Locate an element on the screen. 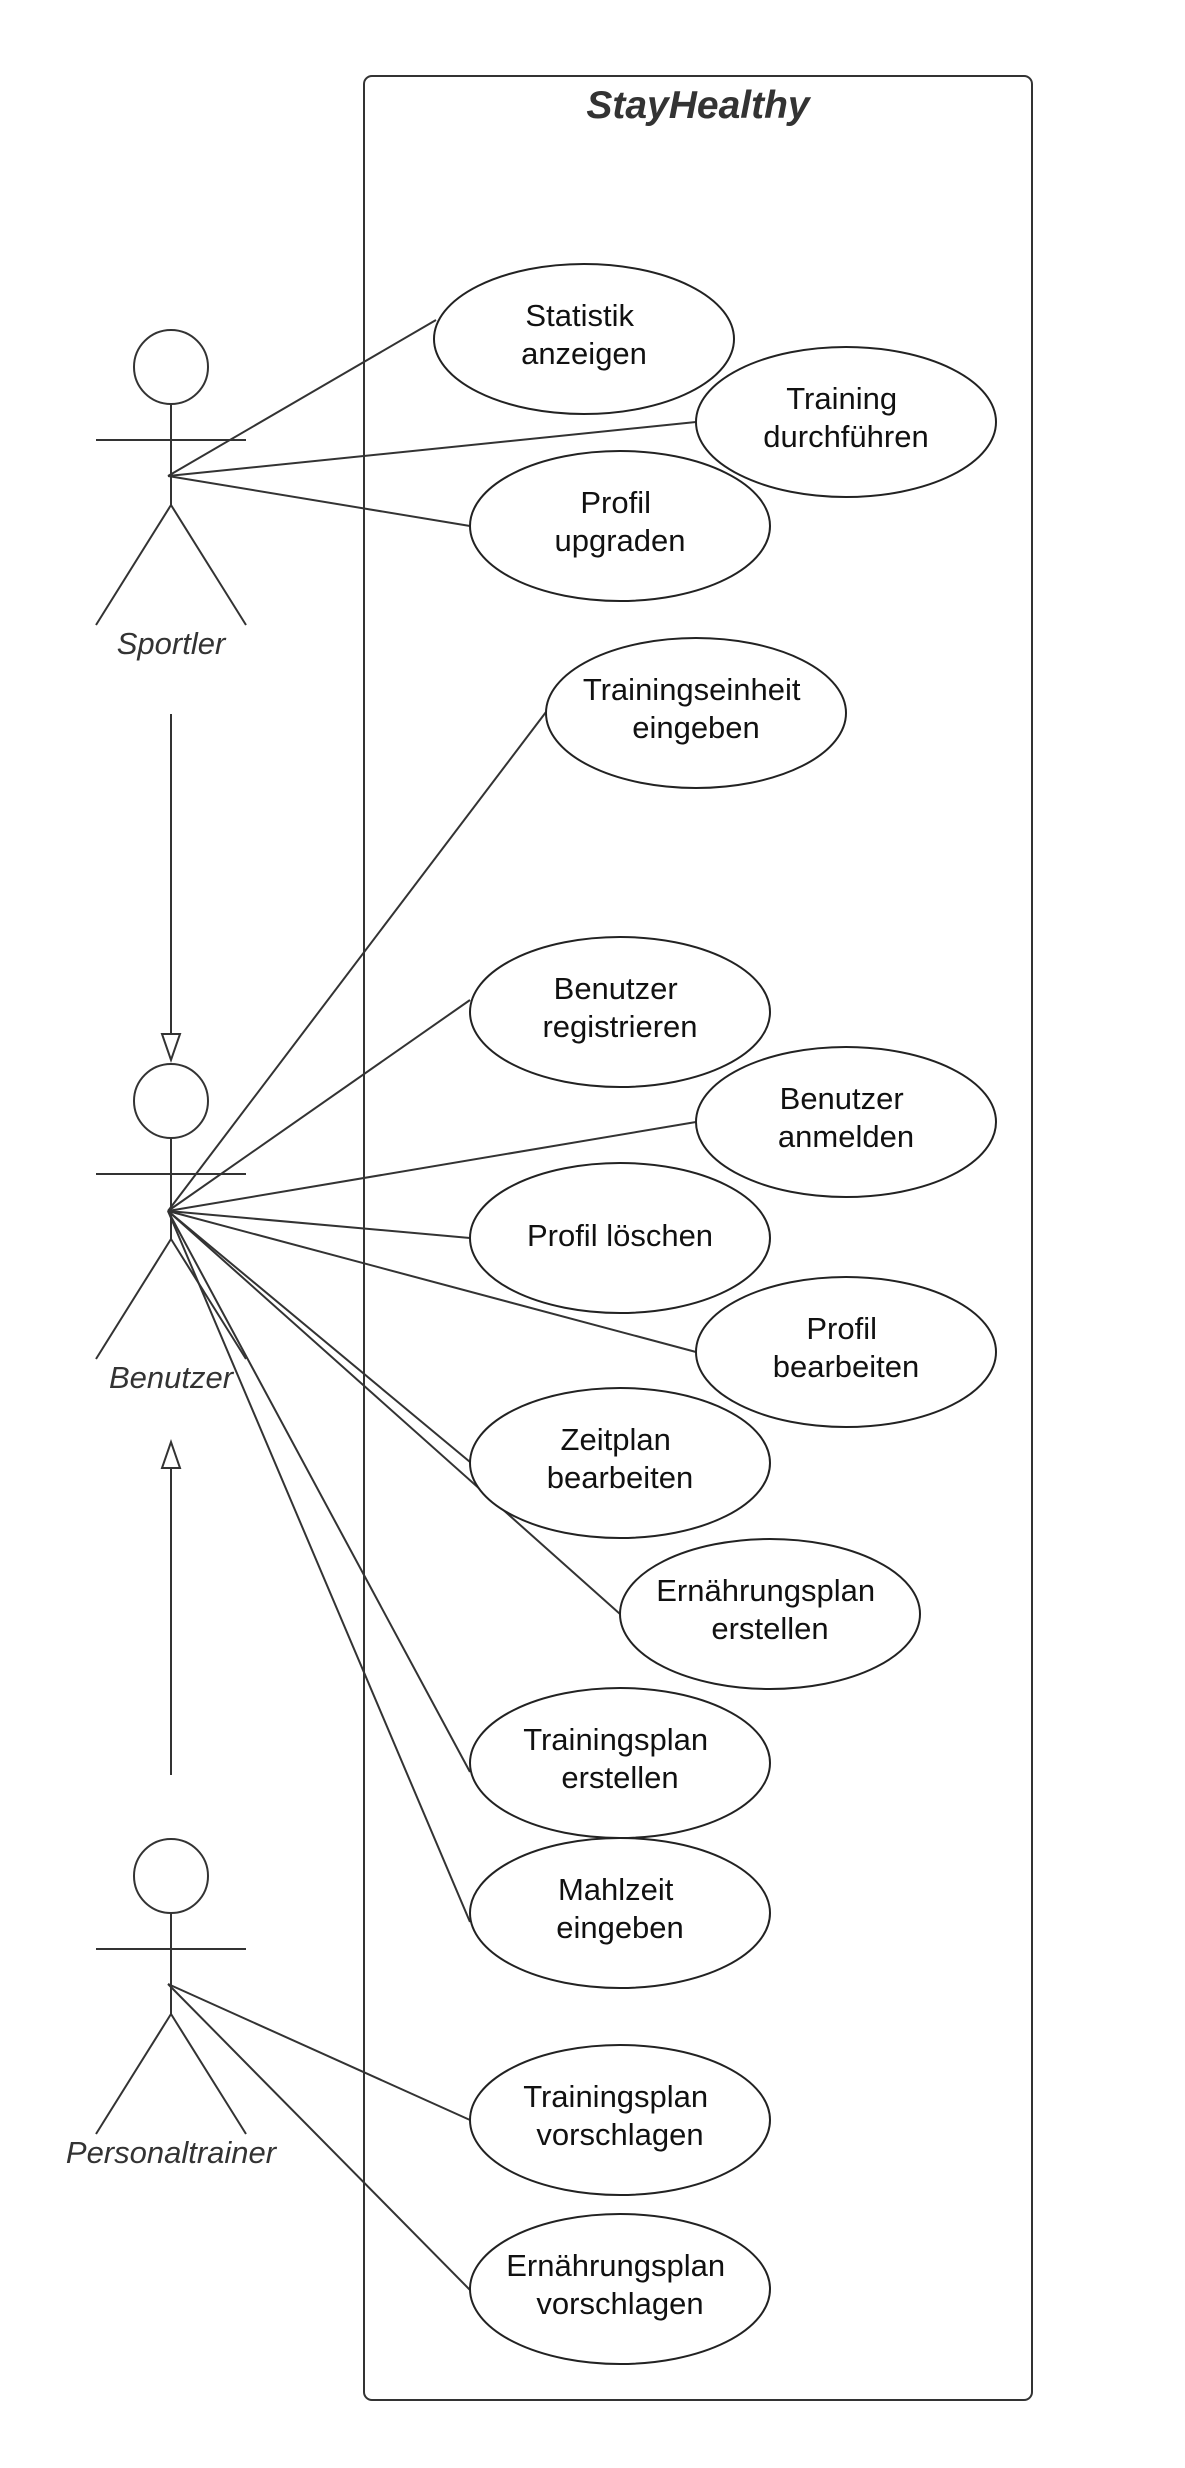 The image size is (1185, 2468). use-case-label: Ernährungsplan erstellen is located at coordinates (770, 1609).